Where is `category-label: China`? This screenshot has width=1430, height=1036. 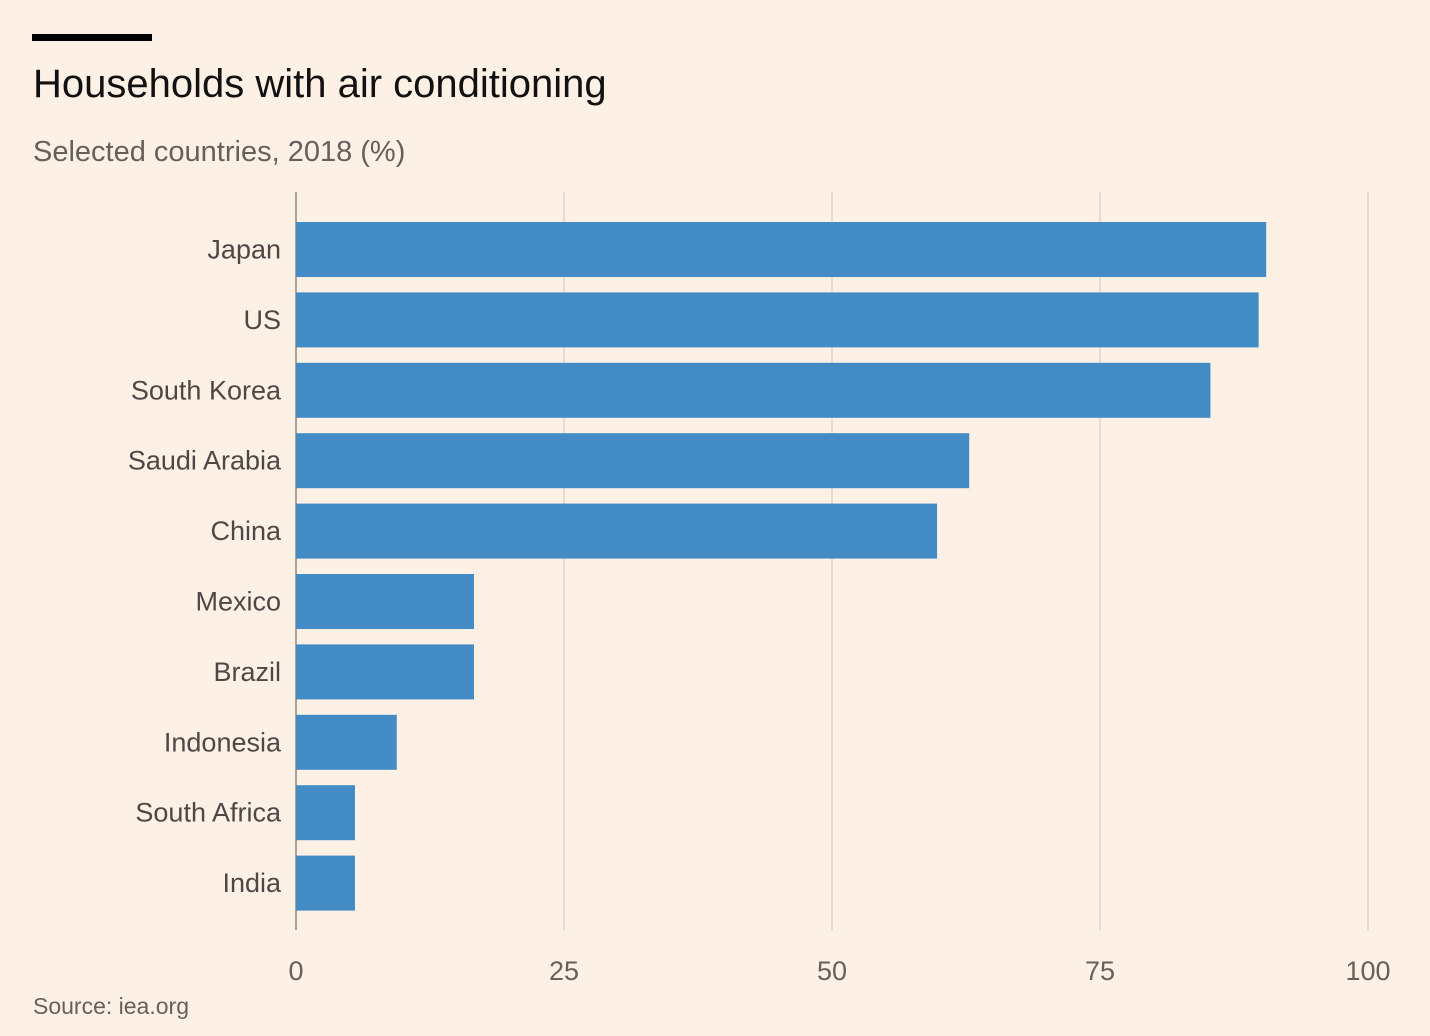 category-label: China is located at coordinates (246, 531).